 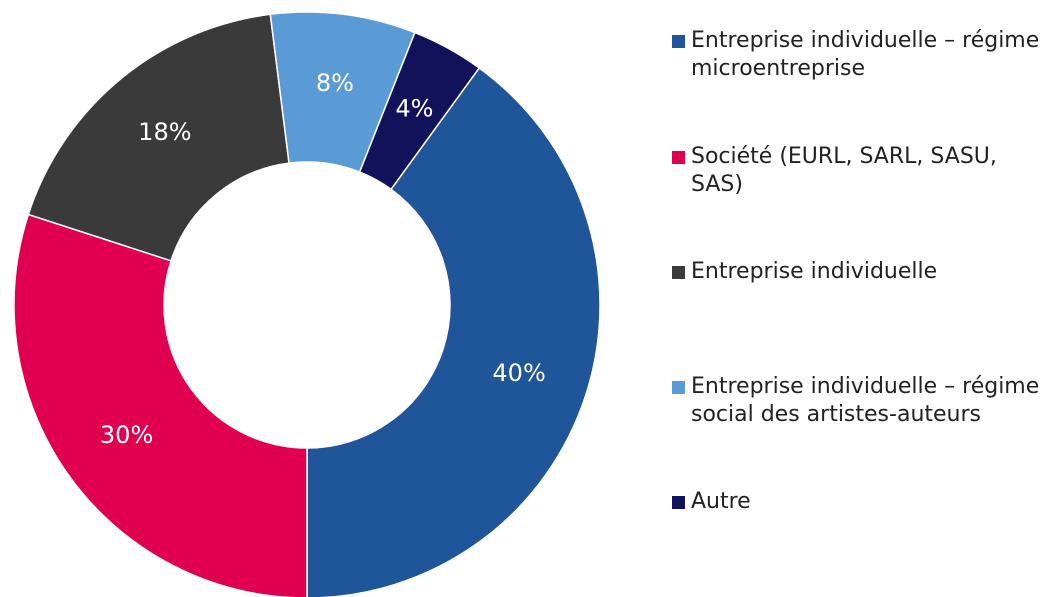 What do you see at coordinates (414, 109) in the screenshot?
I see `data-label: 4%` at bounding box center [414, 109].